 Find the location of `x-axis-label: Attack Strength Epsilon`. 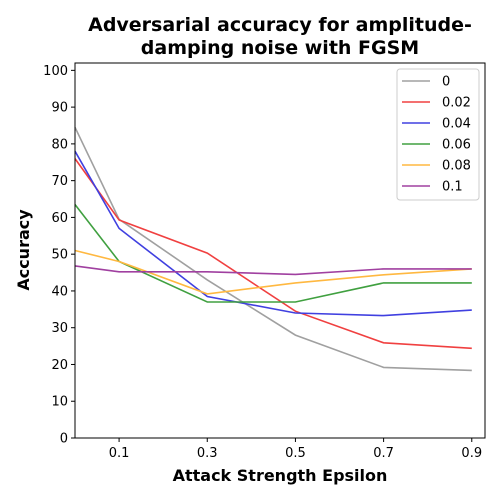

x-axis-label: Attack Strength Epsilon is located at coordinates (280, 475).